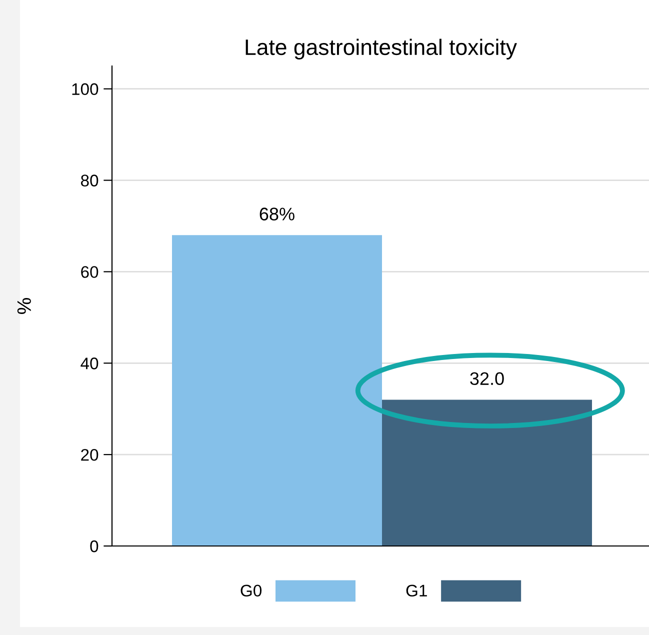  Describe the element at coordinates (89, 364) in the screenshot. I see `y-tick-label: 40` at that location.